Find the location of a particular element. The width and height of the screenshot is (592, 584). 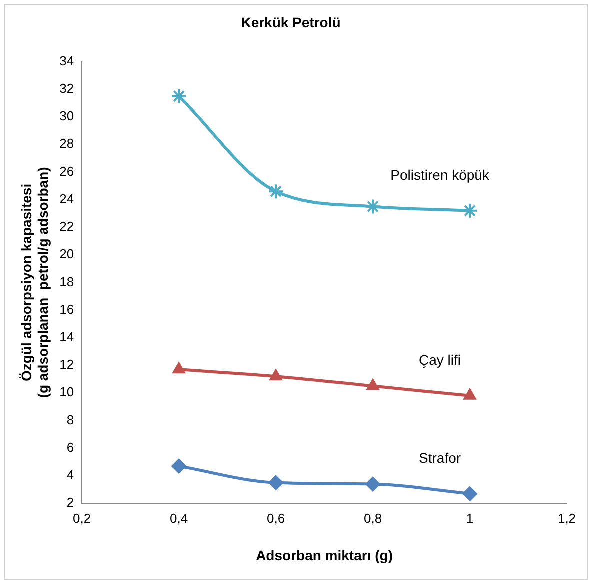

x-tick-label: 0,4 is located at coordinates (179, 518).